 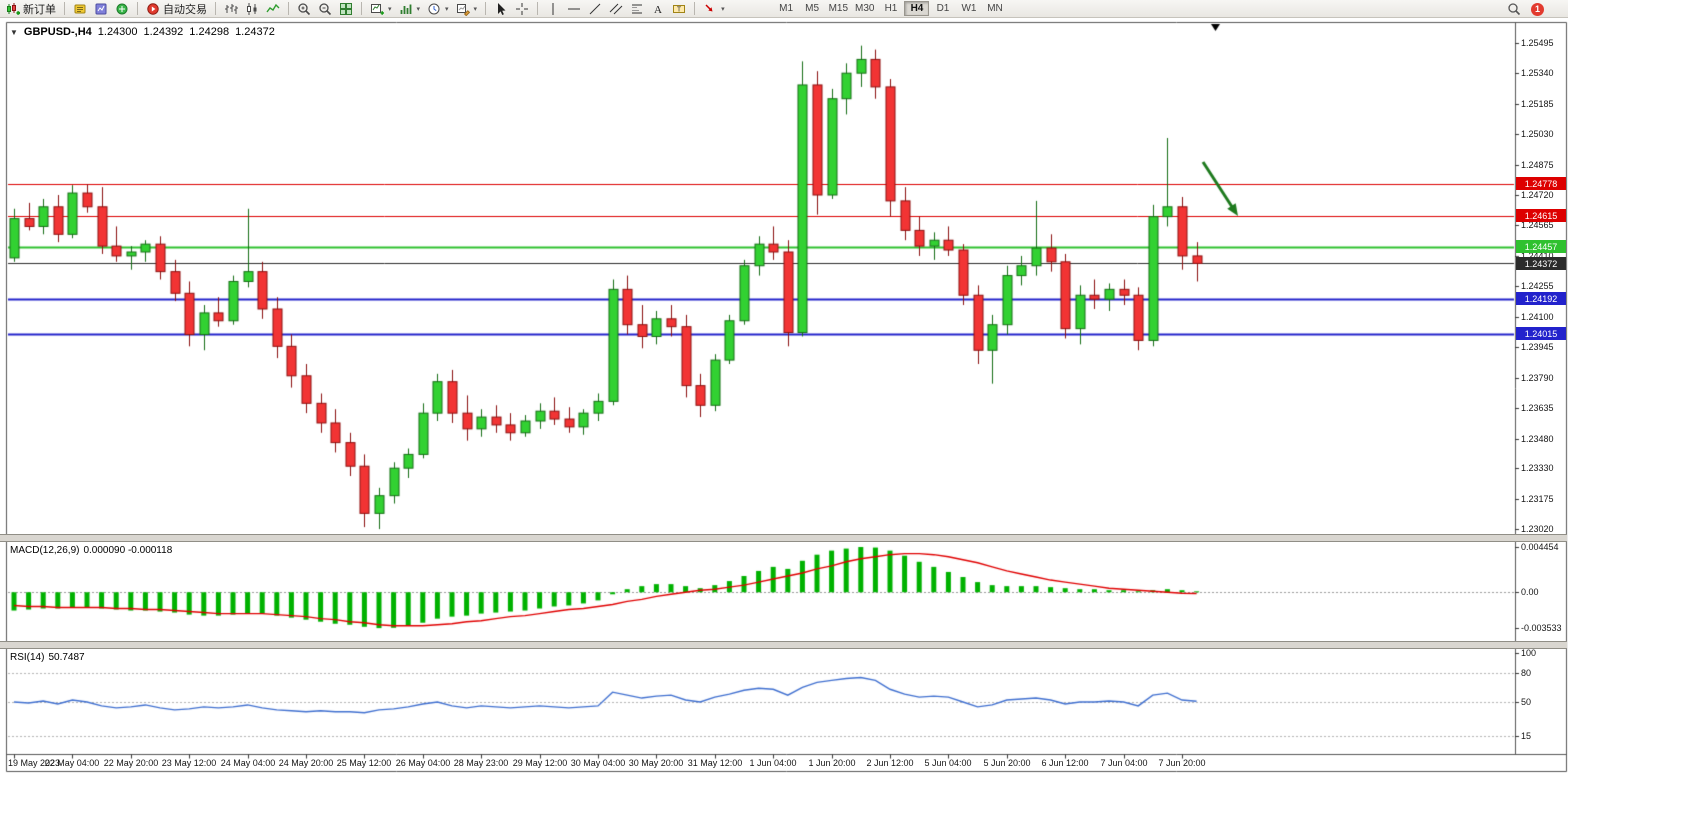 What do you see at coordinates (57, 32) in the screenshot?
I see `chart-symbol-period: GBPUSD-,H4` at bounding box center [57, 32].